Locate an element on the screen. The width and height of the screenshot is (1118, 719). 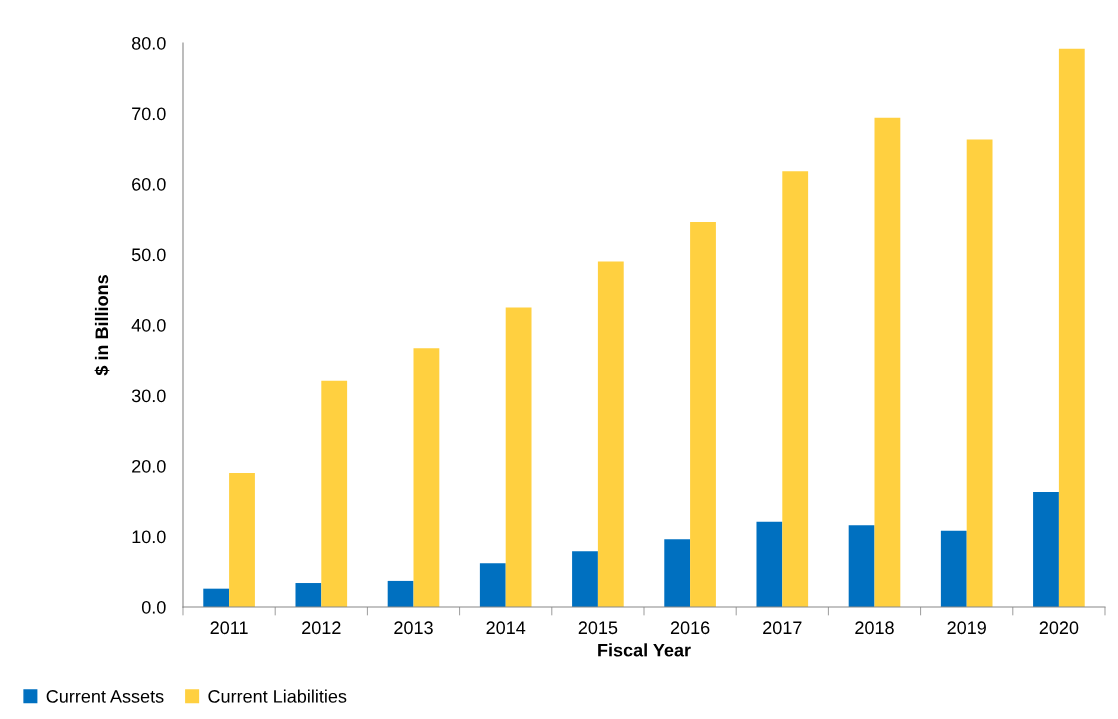
legend-label: Current Assets is located at coordinates (105, 696).